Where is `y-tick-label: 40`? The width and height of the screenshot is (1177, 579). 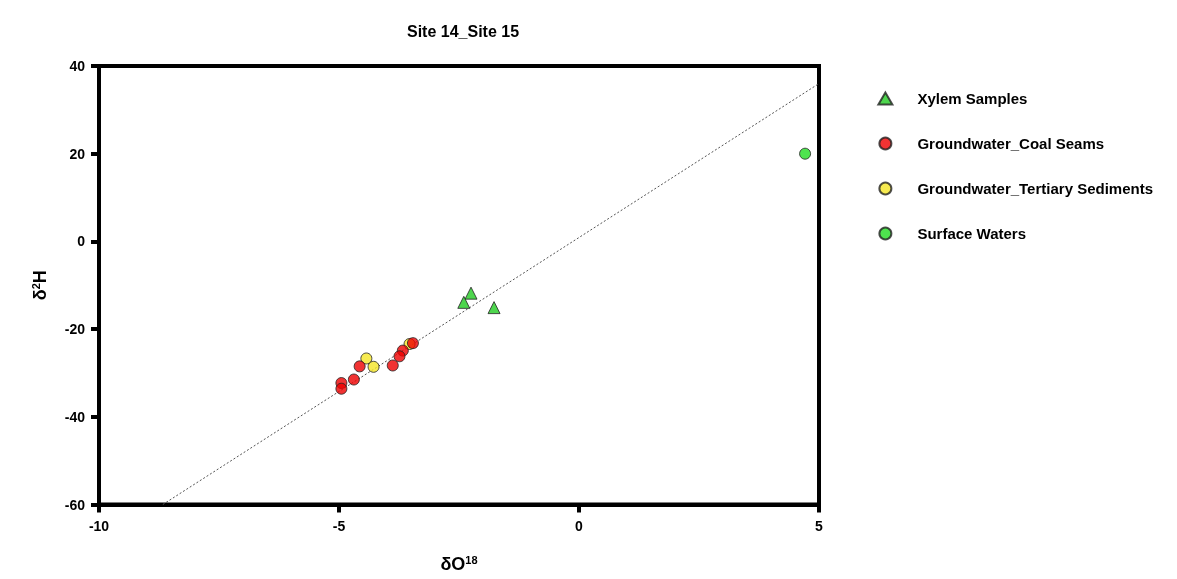
y-tick-label: 40 is located at coordinates (77, 66).